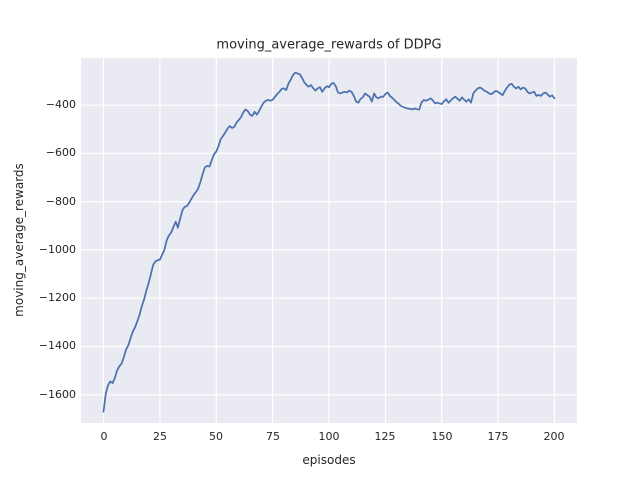 Image resolution: width=640 pixels, height=480 pixels. Describe the element at coordinates (60, 104) in the screenshot. I see `y-tick-label: −400` at that location.